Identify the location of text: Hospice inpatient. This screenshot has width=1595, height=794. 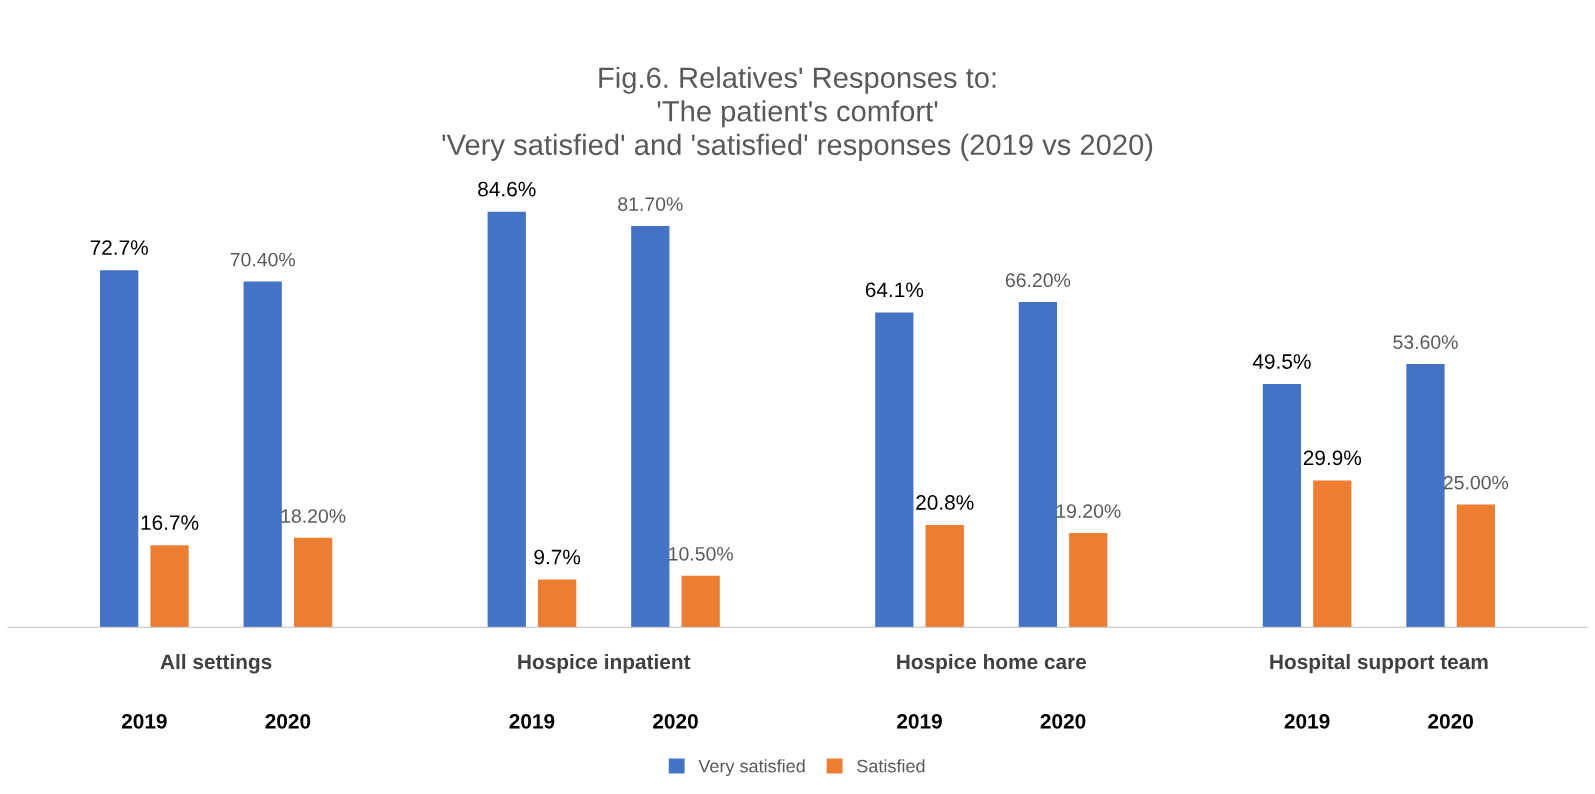
(604, 663).